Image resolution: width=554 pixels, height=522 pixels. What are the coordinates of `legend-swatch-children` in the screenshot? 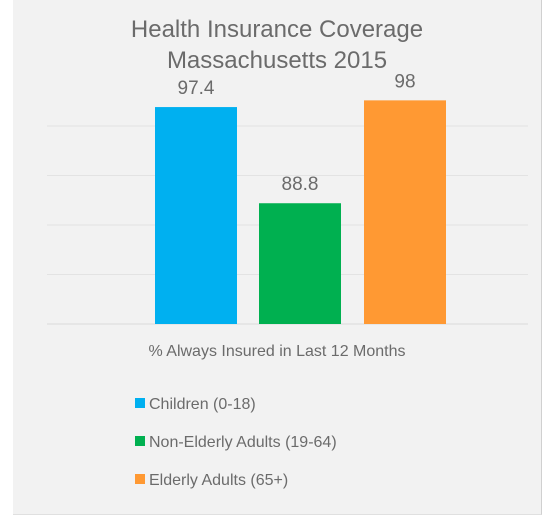 It's located at (140, 402).